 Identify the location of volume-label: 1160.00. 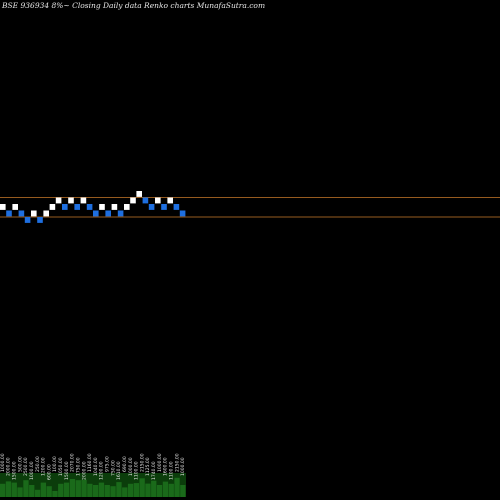
(90, 462).